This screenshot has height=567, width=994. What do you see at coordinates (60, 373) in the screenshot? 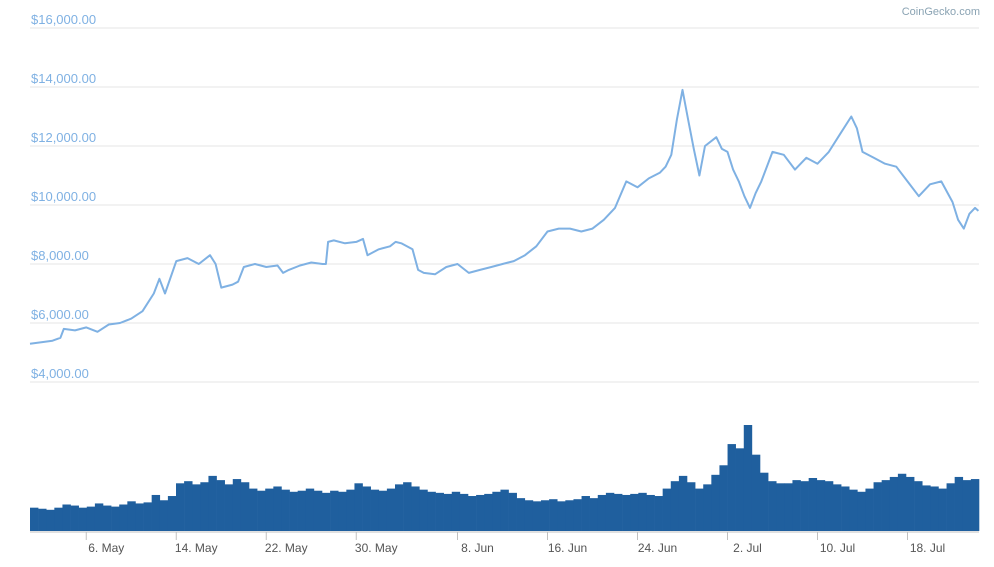
I see `y-tick-label: $4,000.00` at bounding box center [60, 373].